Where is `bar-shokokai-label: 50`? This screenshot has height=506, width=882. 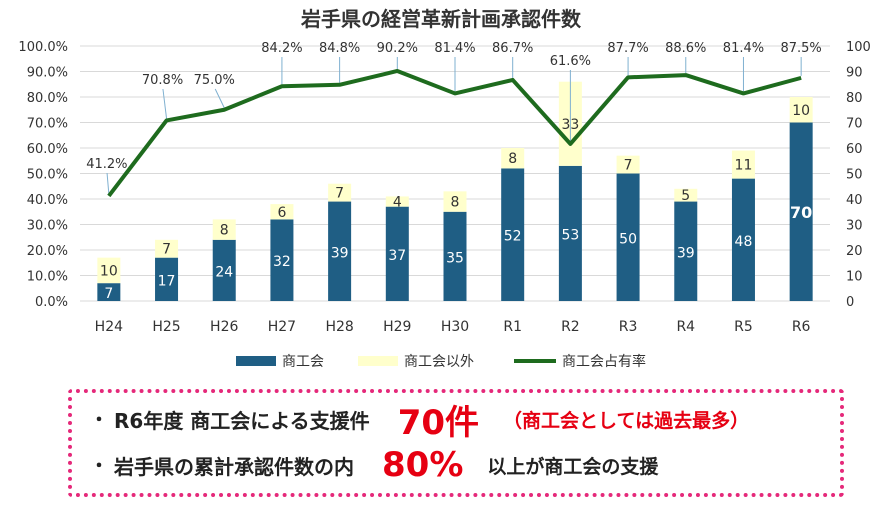 bar-shokokai-label: 50 is located at coordinates (628, 239).